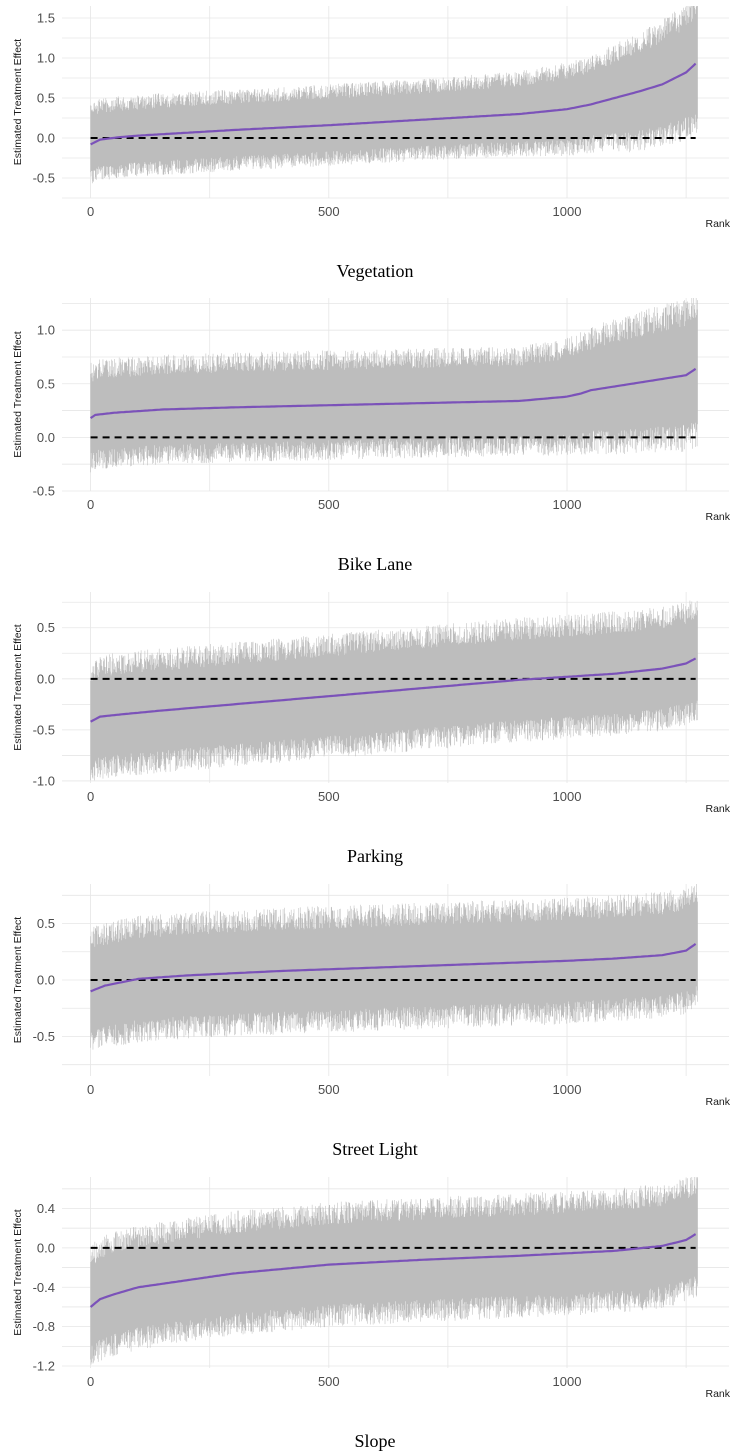  I want to click on y-tick-label: -1.0, so click(44, 780).